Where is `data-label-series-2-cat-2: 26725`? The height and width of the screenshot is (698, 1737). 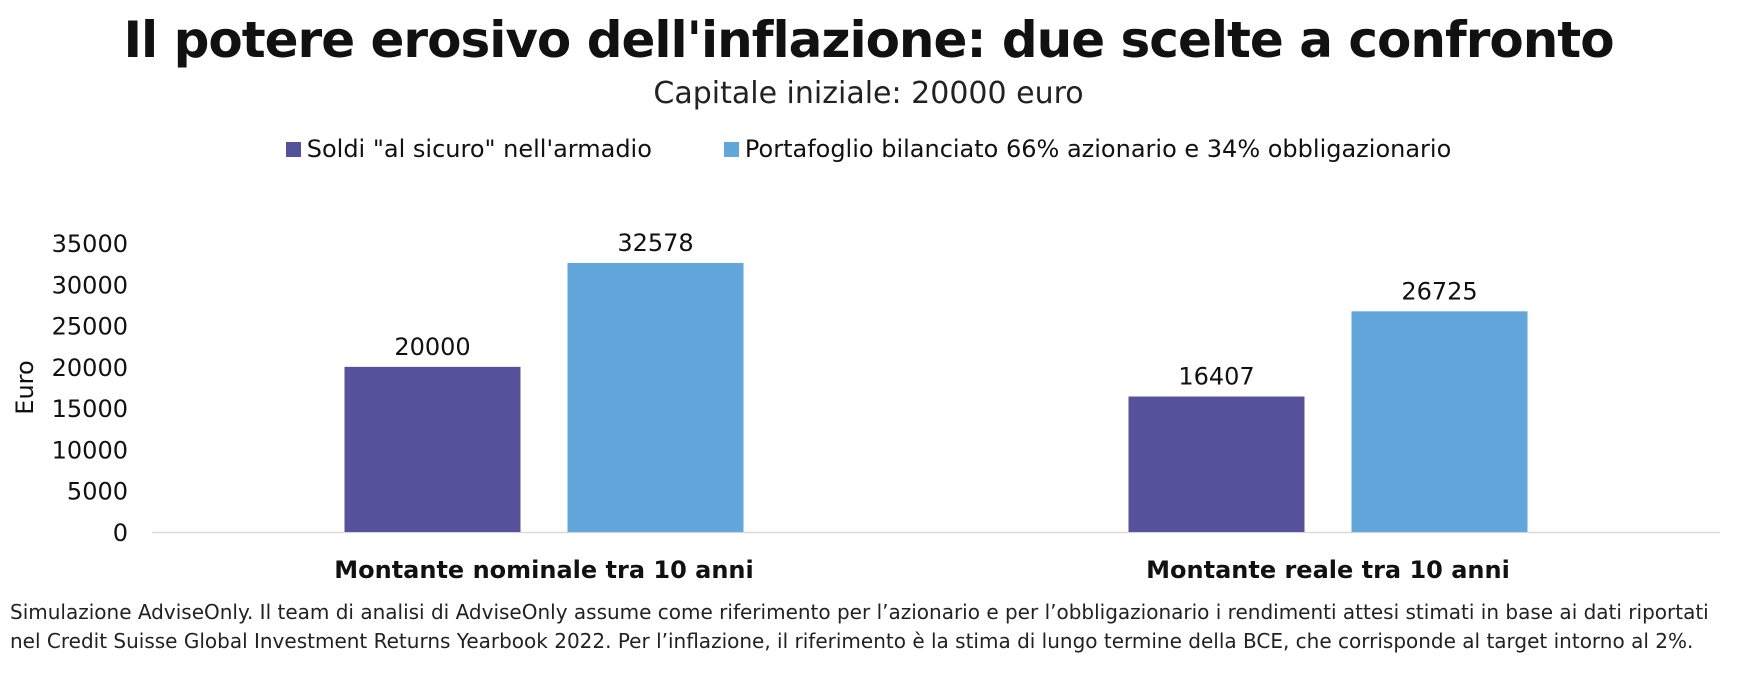 data-label-series-2-cat-2: 26725 is located at coordinates (1439, 291).